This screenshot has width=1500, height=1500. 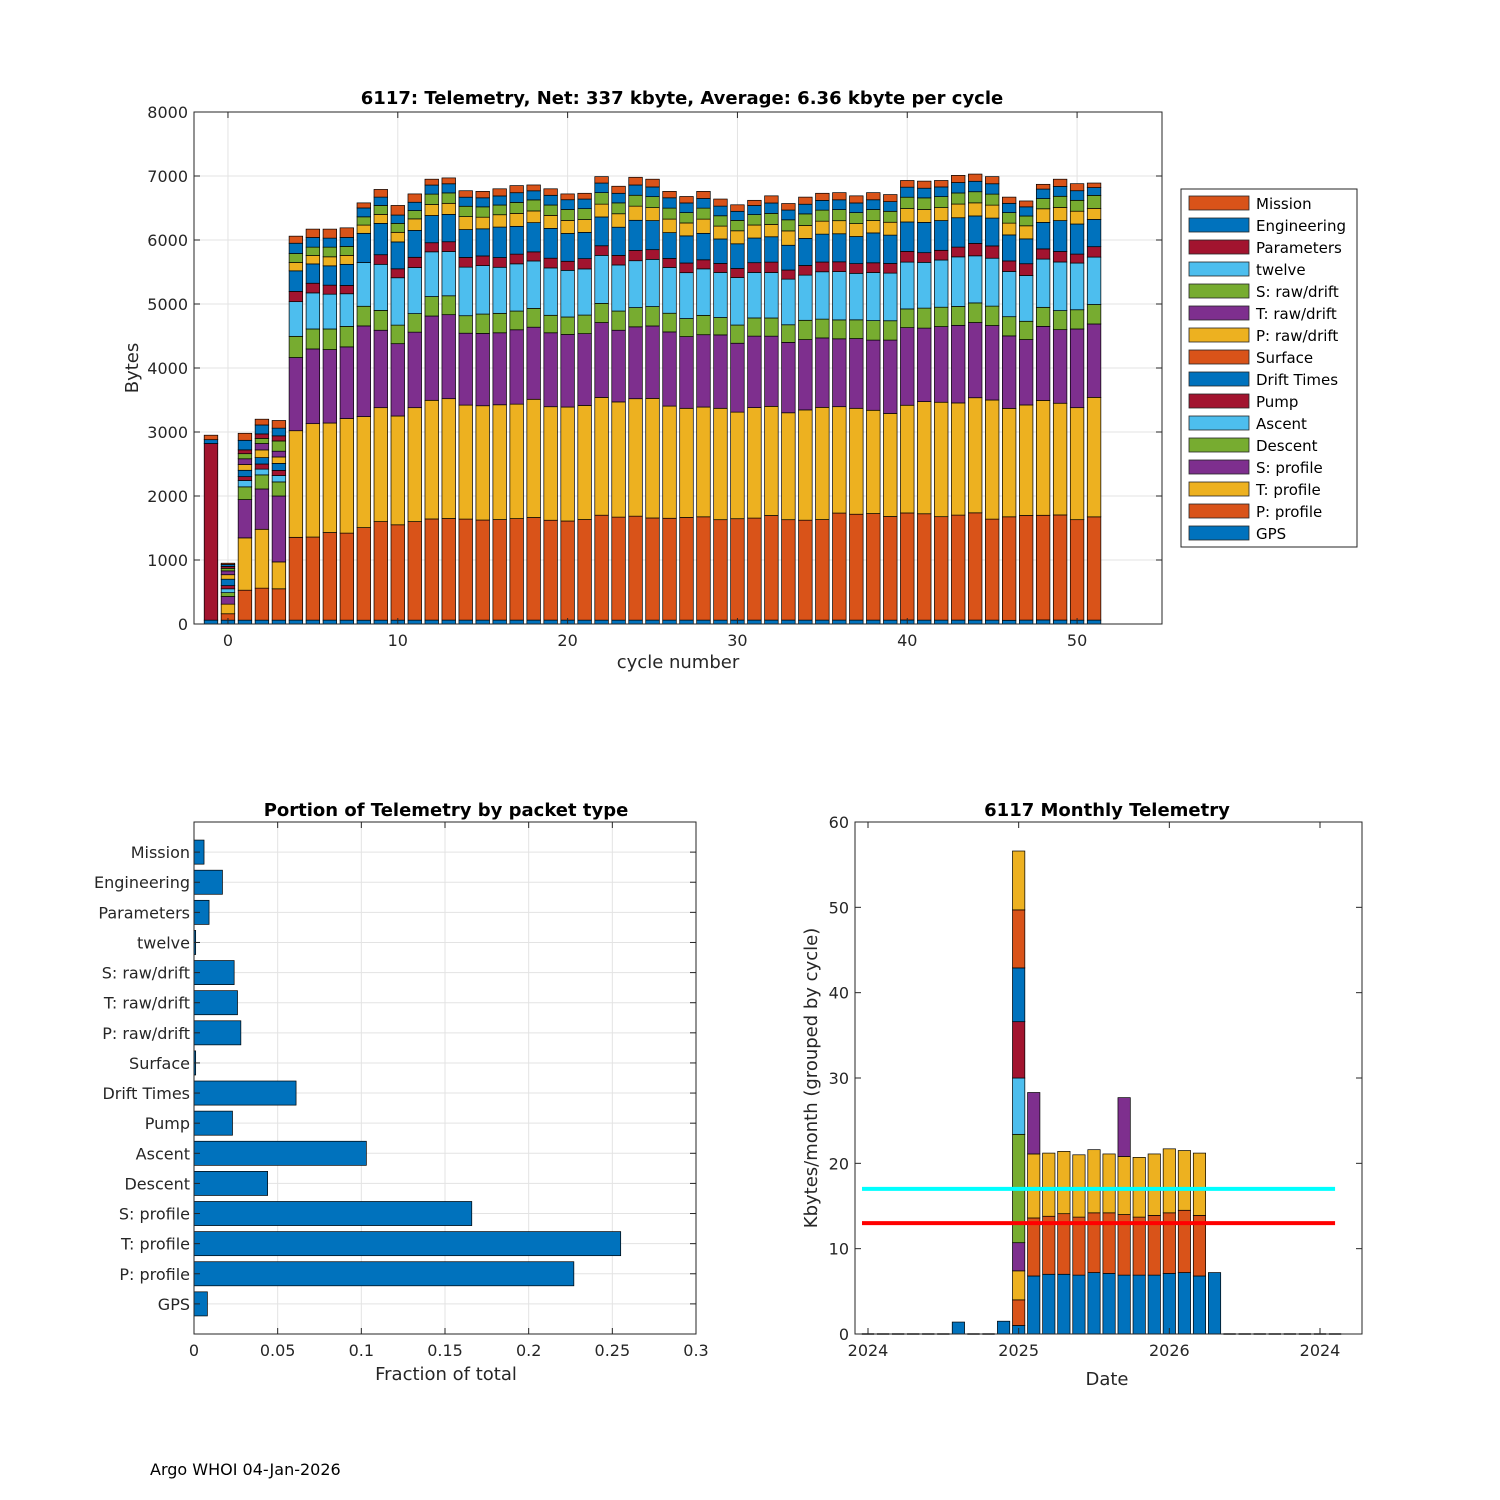 What do you see at coordinates (446, 810) in the screenshot?
I see `chart2-title: Portion of Telemetry by packet type` at bounding box center [446, 810].